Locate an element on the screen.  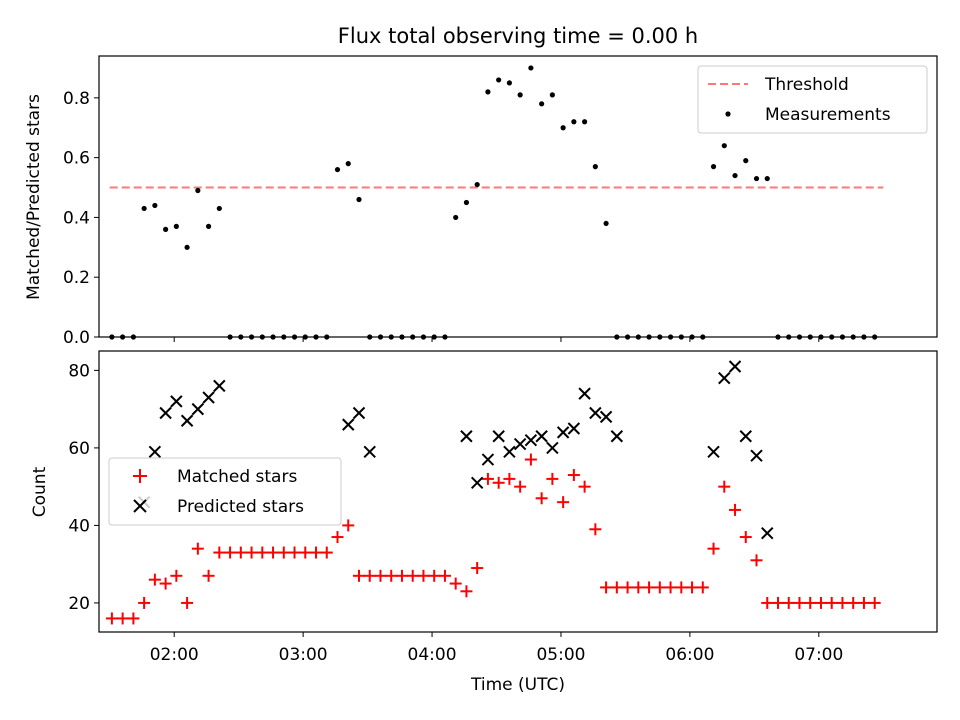
top-x-ticks is located at coordinates (496, 339).